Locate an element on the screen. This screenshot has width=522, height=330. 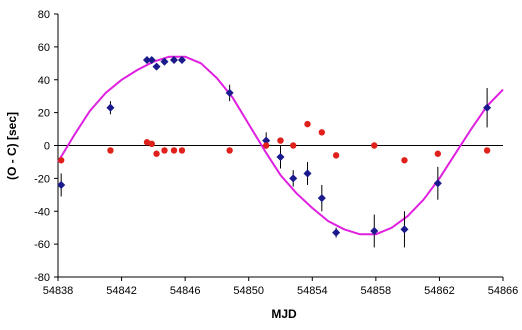
y-tick-label: 40 is located at coordinates (44, 81).